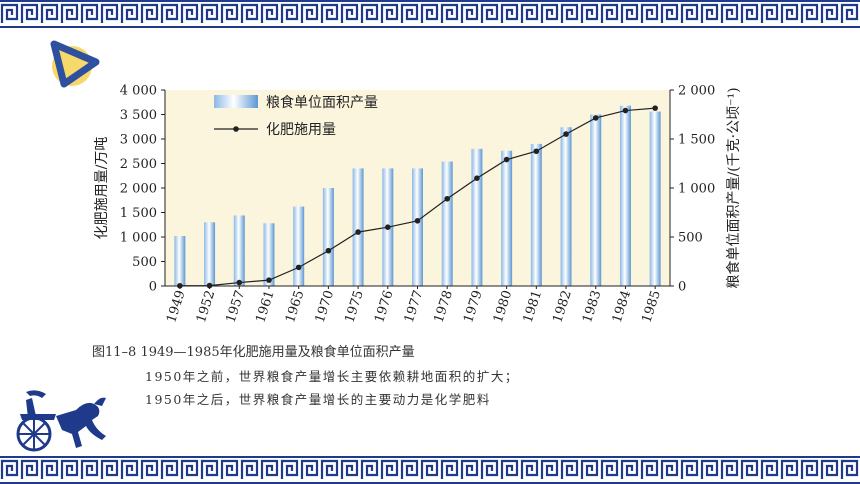 The height and width of the screenshot is (484, 860). What do you see at coordinates (696, 91) in the screenshot?
I see `right-tick-label: 2 000` at bounding box center [696, 91].